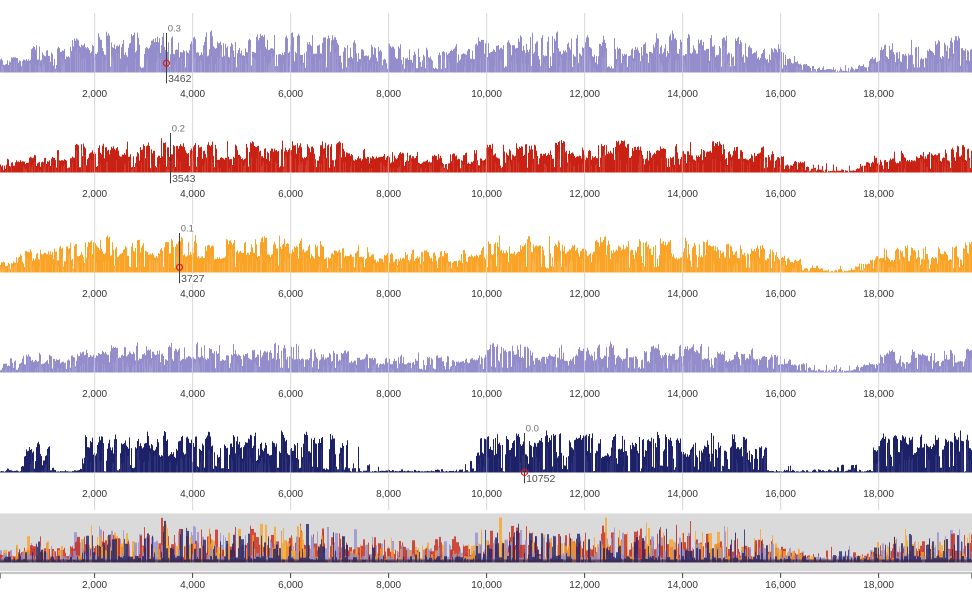  Describe the element at coordinates (178, 129) in the screenshot. I see `svg-text: 0.2` at that location.